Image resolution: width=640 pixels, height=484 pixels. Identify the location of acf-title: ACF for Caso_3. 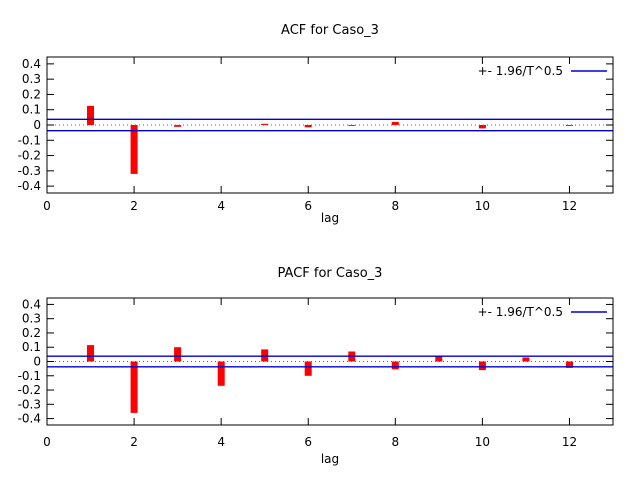
(330, 30).